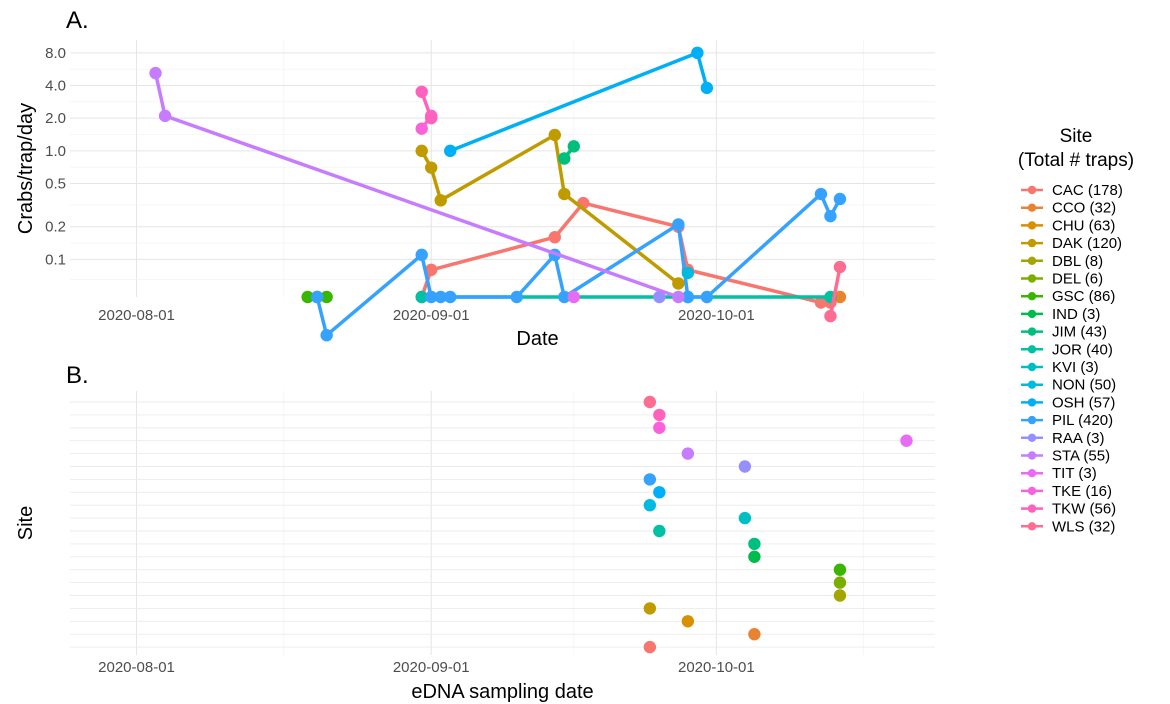 The width and height of the screenshot is (1170, 704). What do you see at coordinates (1087, 243) in the screenshot?
I see `legend-item-label: DAK (120)` at bounding box center [1087, 243].